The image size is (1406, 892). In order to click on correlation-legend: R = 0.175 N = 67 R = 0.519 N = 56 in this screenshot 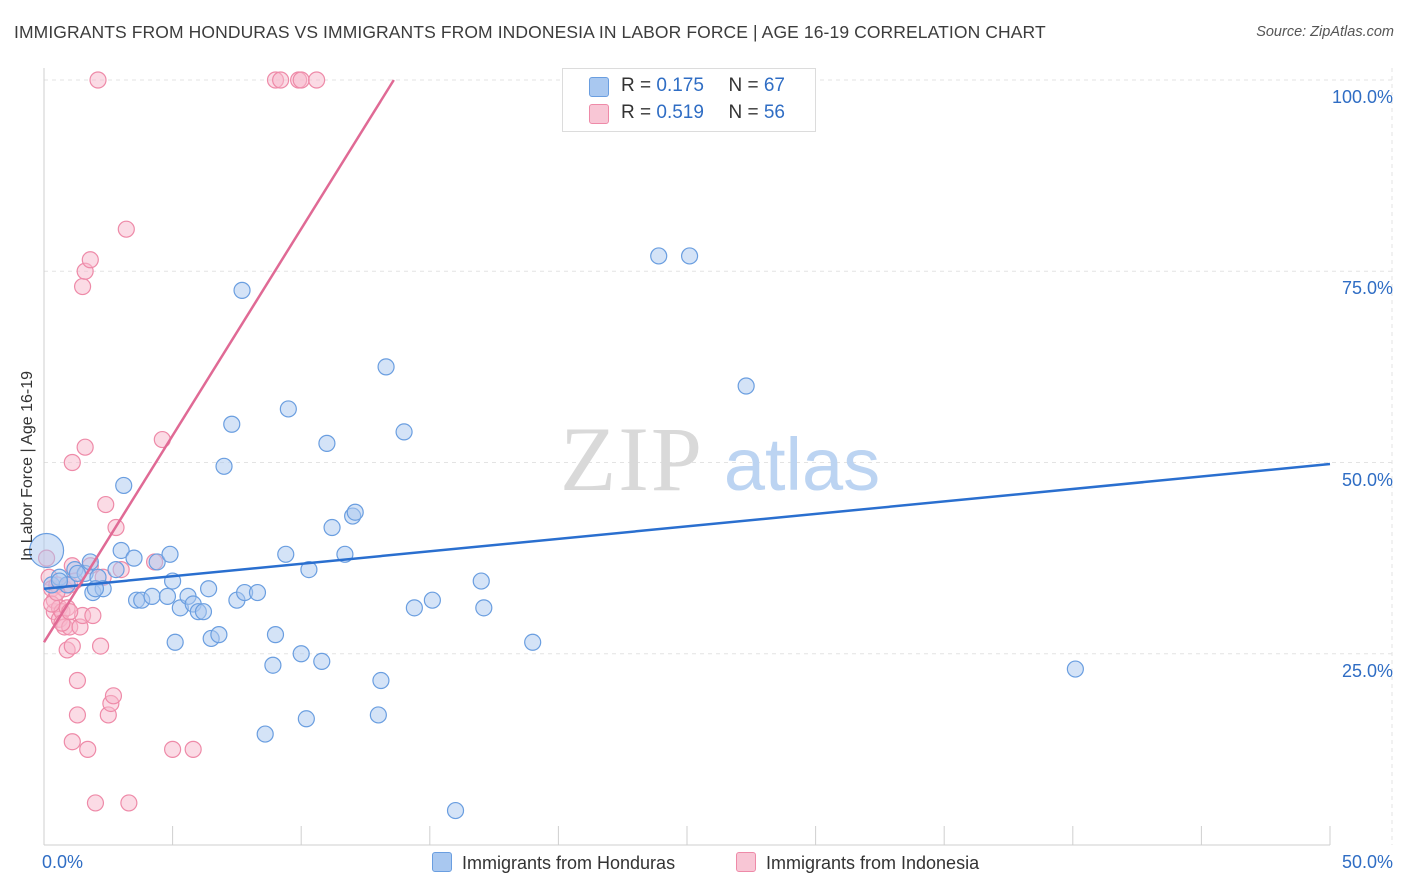, I will do `click(689, 100)`.